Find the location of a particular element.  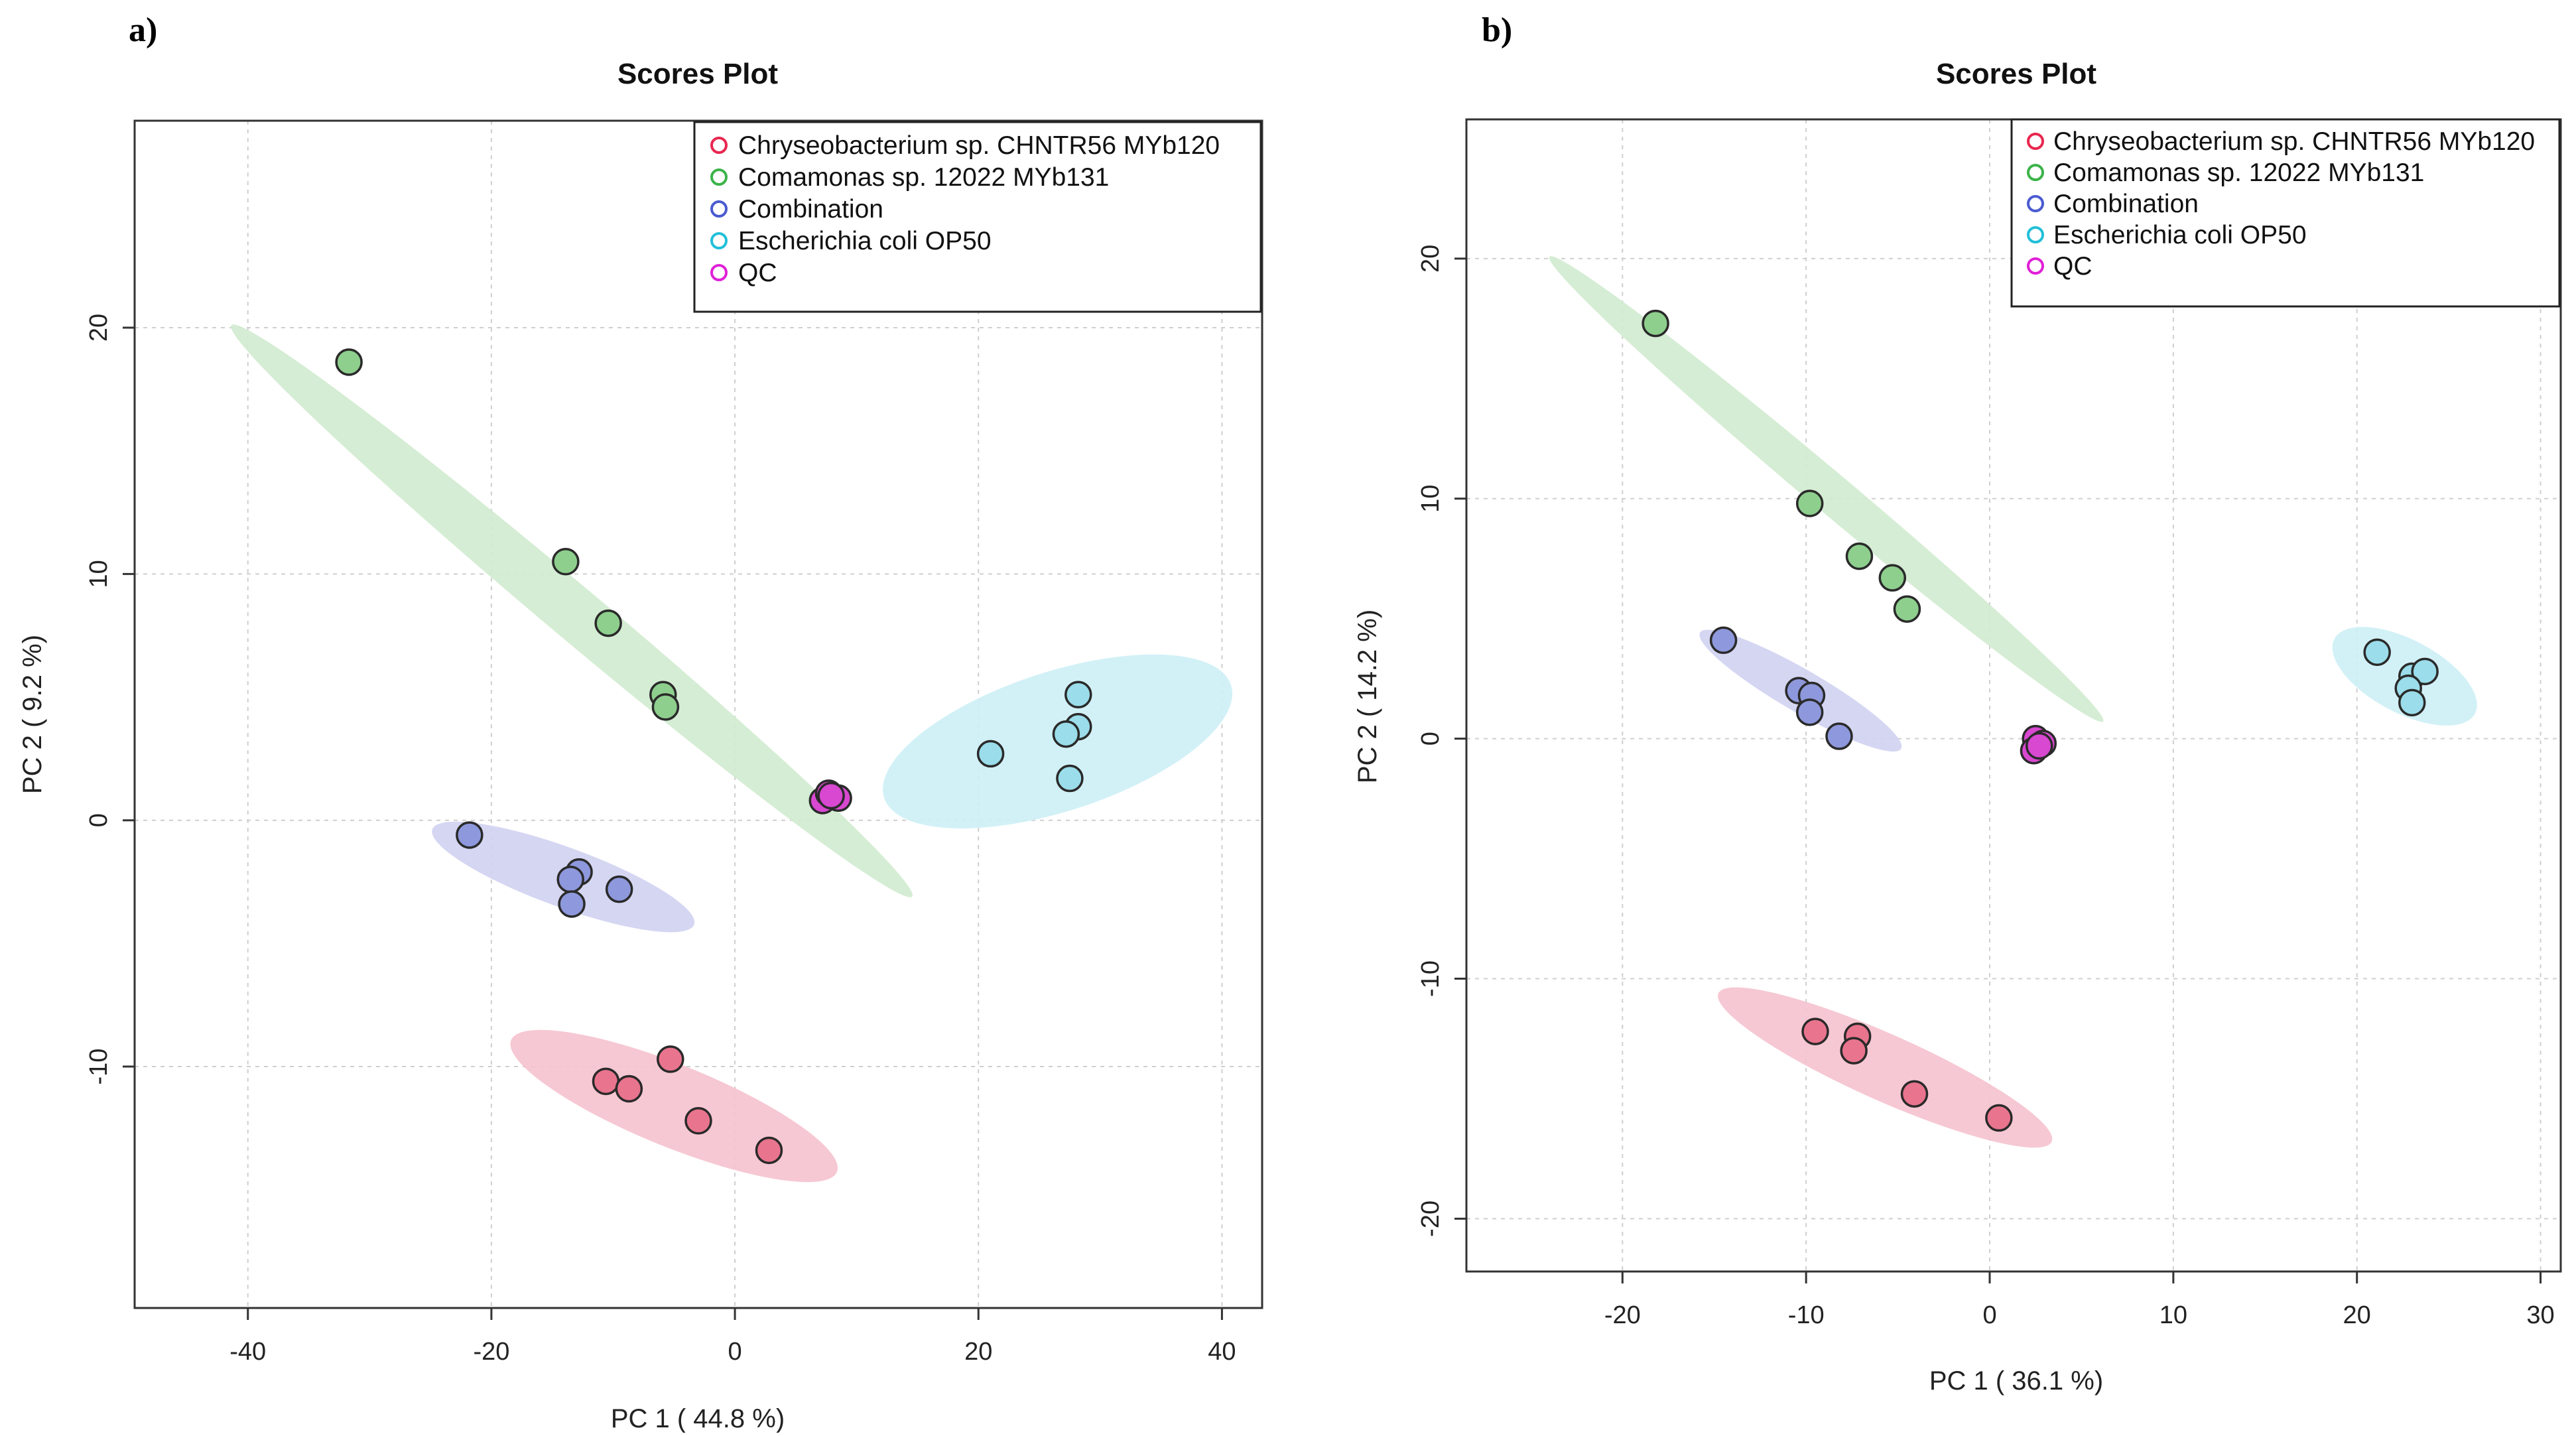

panel-b-x-tick-label: -10 is located at coordinates (1807, 1315).